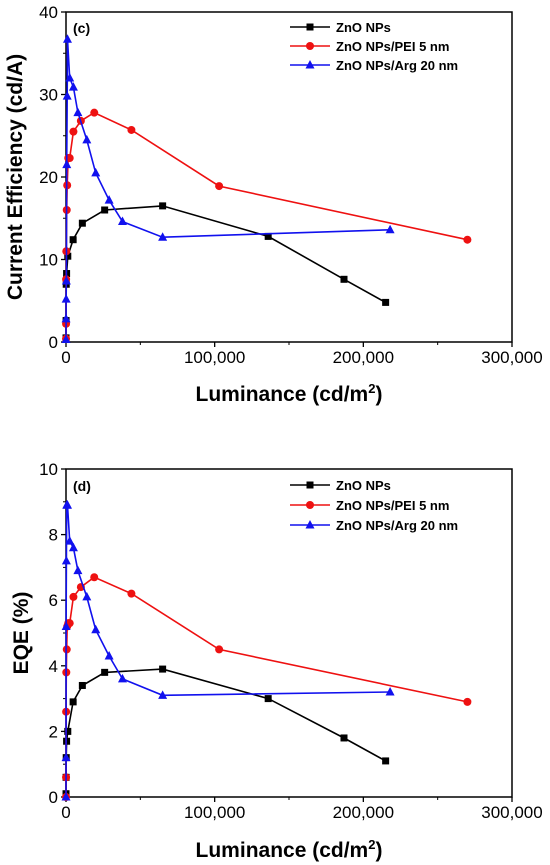 This screenshot has height=865, width=550. What do you see at coordinates (392, 505) in the screenshot?
I see `legend-label: ZnO NPs/PEI 5 nm` at bounding box center [392, 505].